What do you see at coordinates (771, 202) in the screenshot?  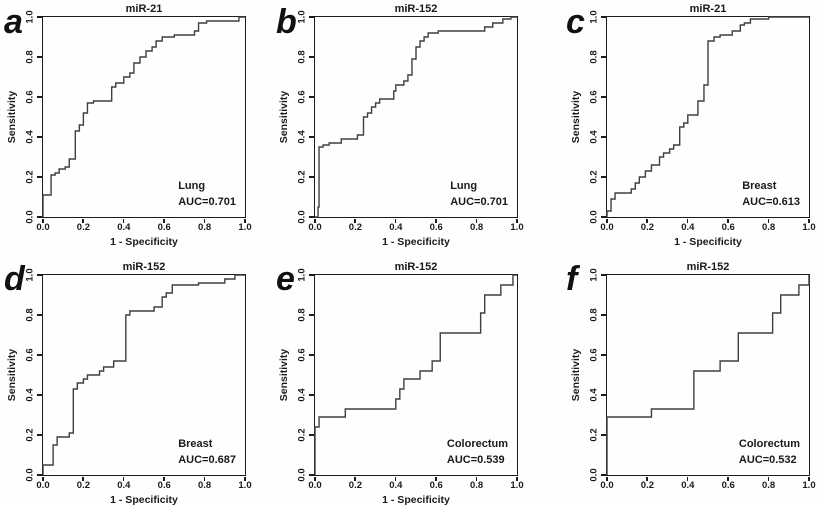 I see `annotation-auc: AUC=0.613` at bounding box center [771, 202].